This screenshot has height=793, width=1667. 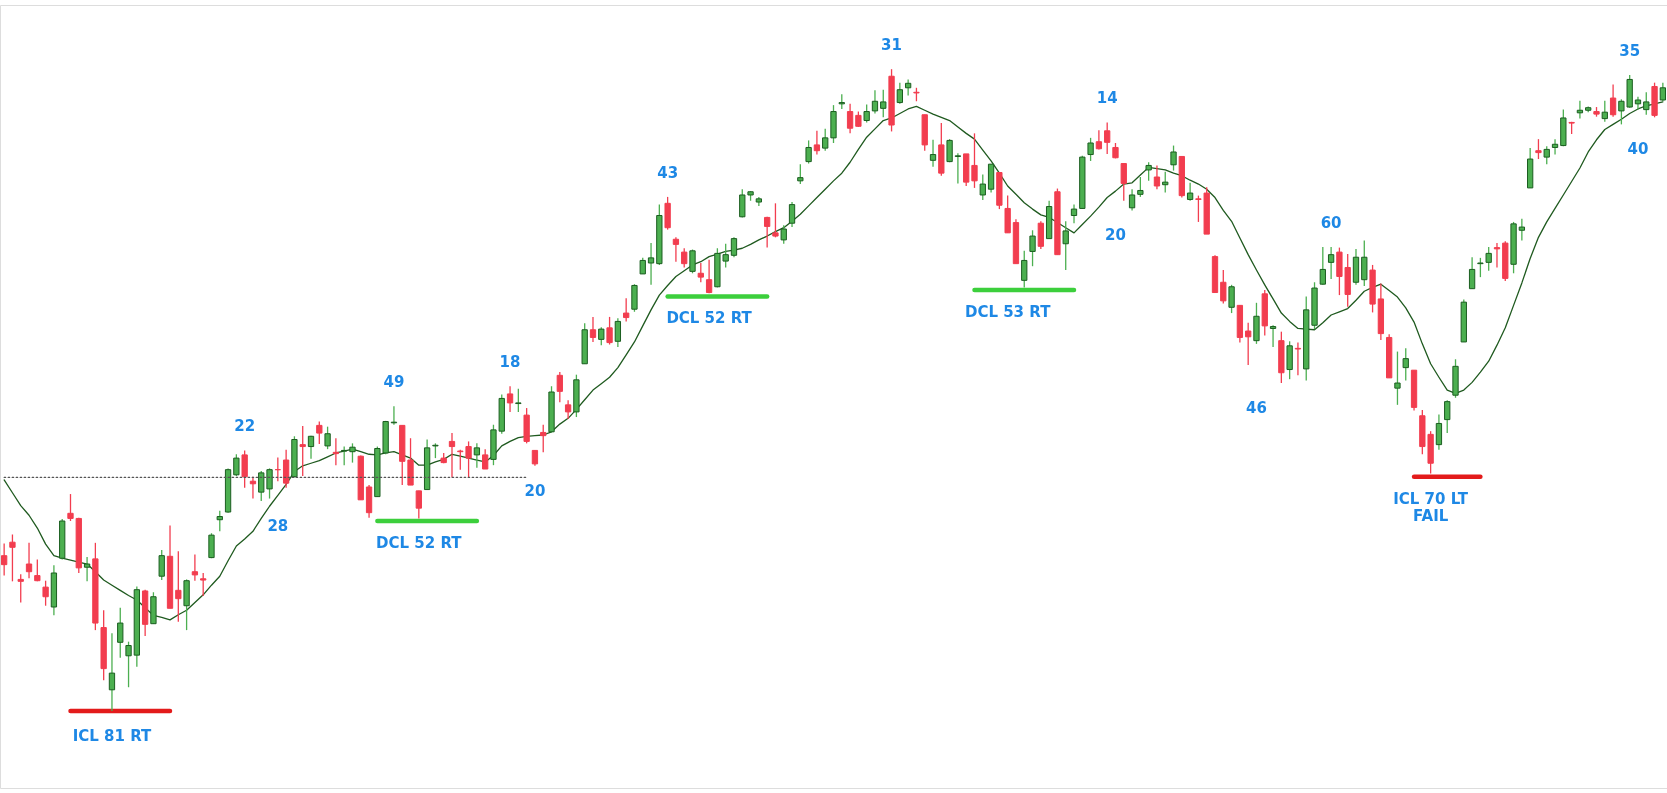 I want to click on text: 49, so click(x=394, y=382).